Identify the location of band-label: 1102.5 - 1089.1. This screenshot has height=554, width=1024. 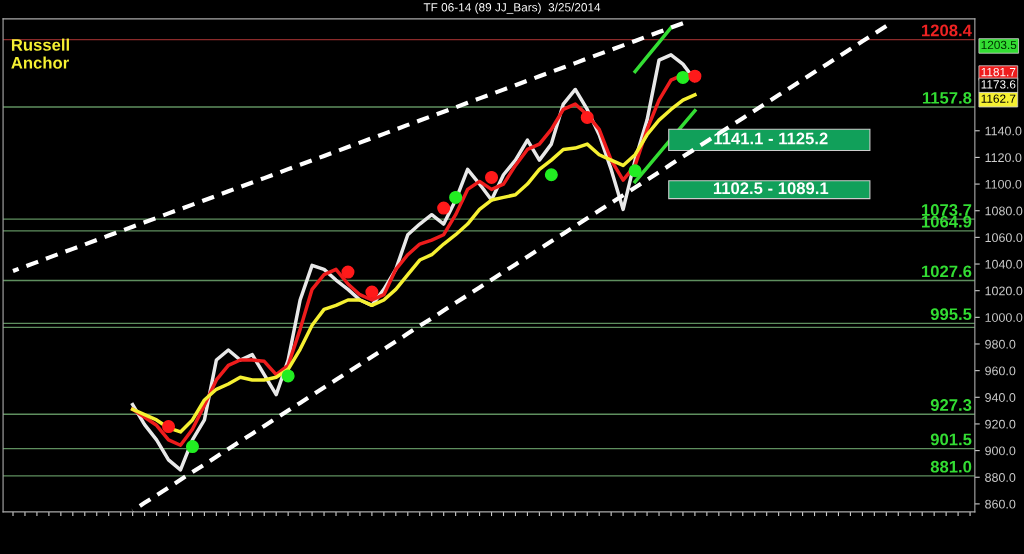
(771, 188).